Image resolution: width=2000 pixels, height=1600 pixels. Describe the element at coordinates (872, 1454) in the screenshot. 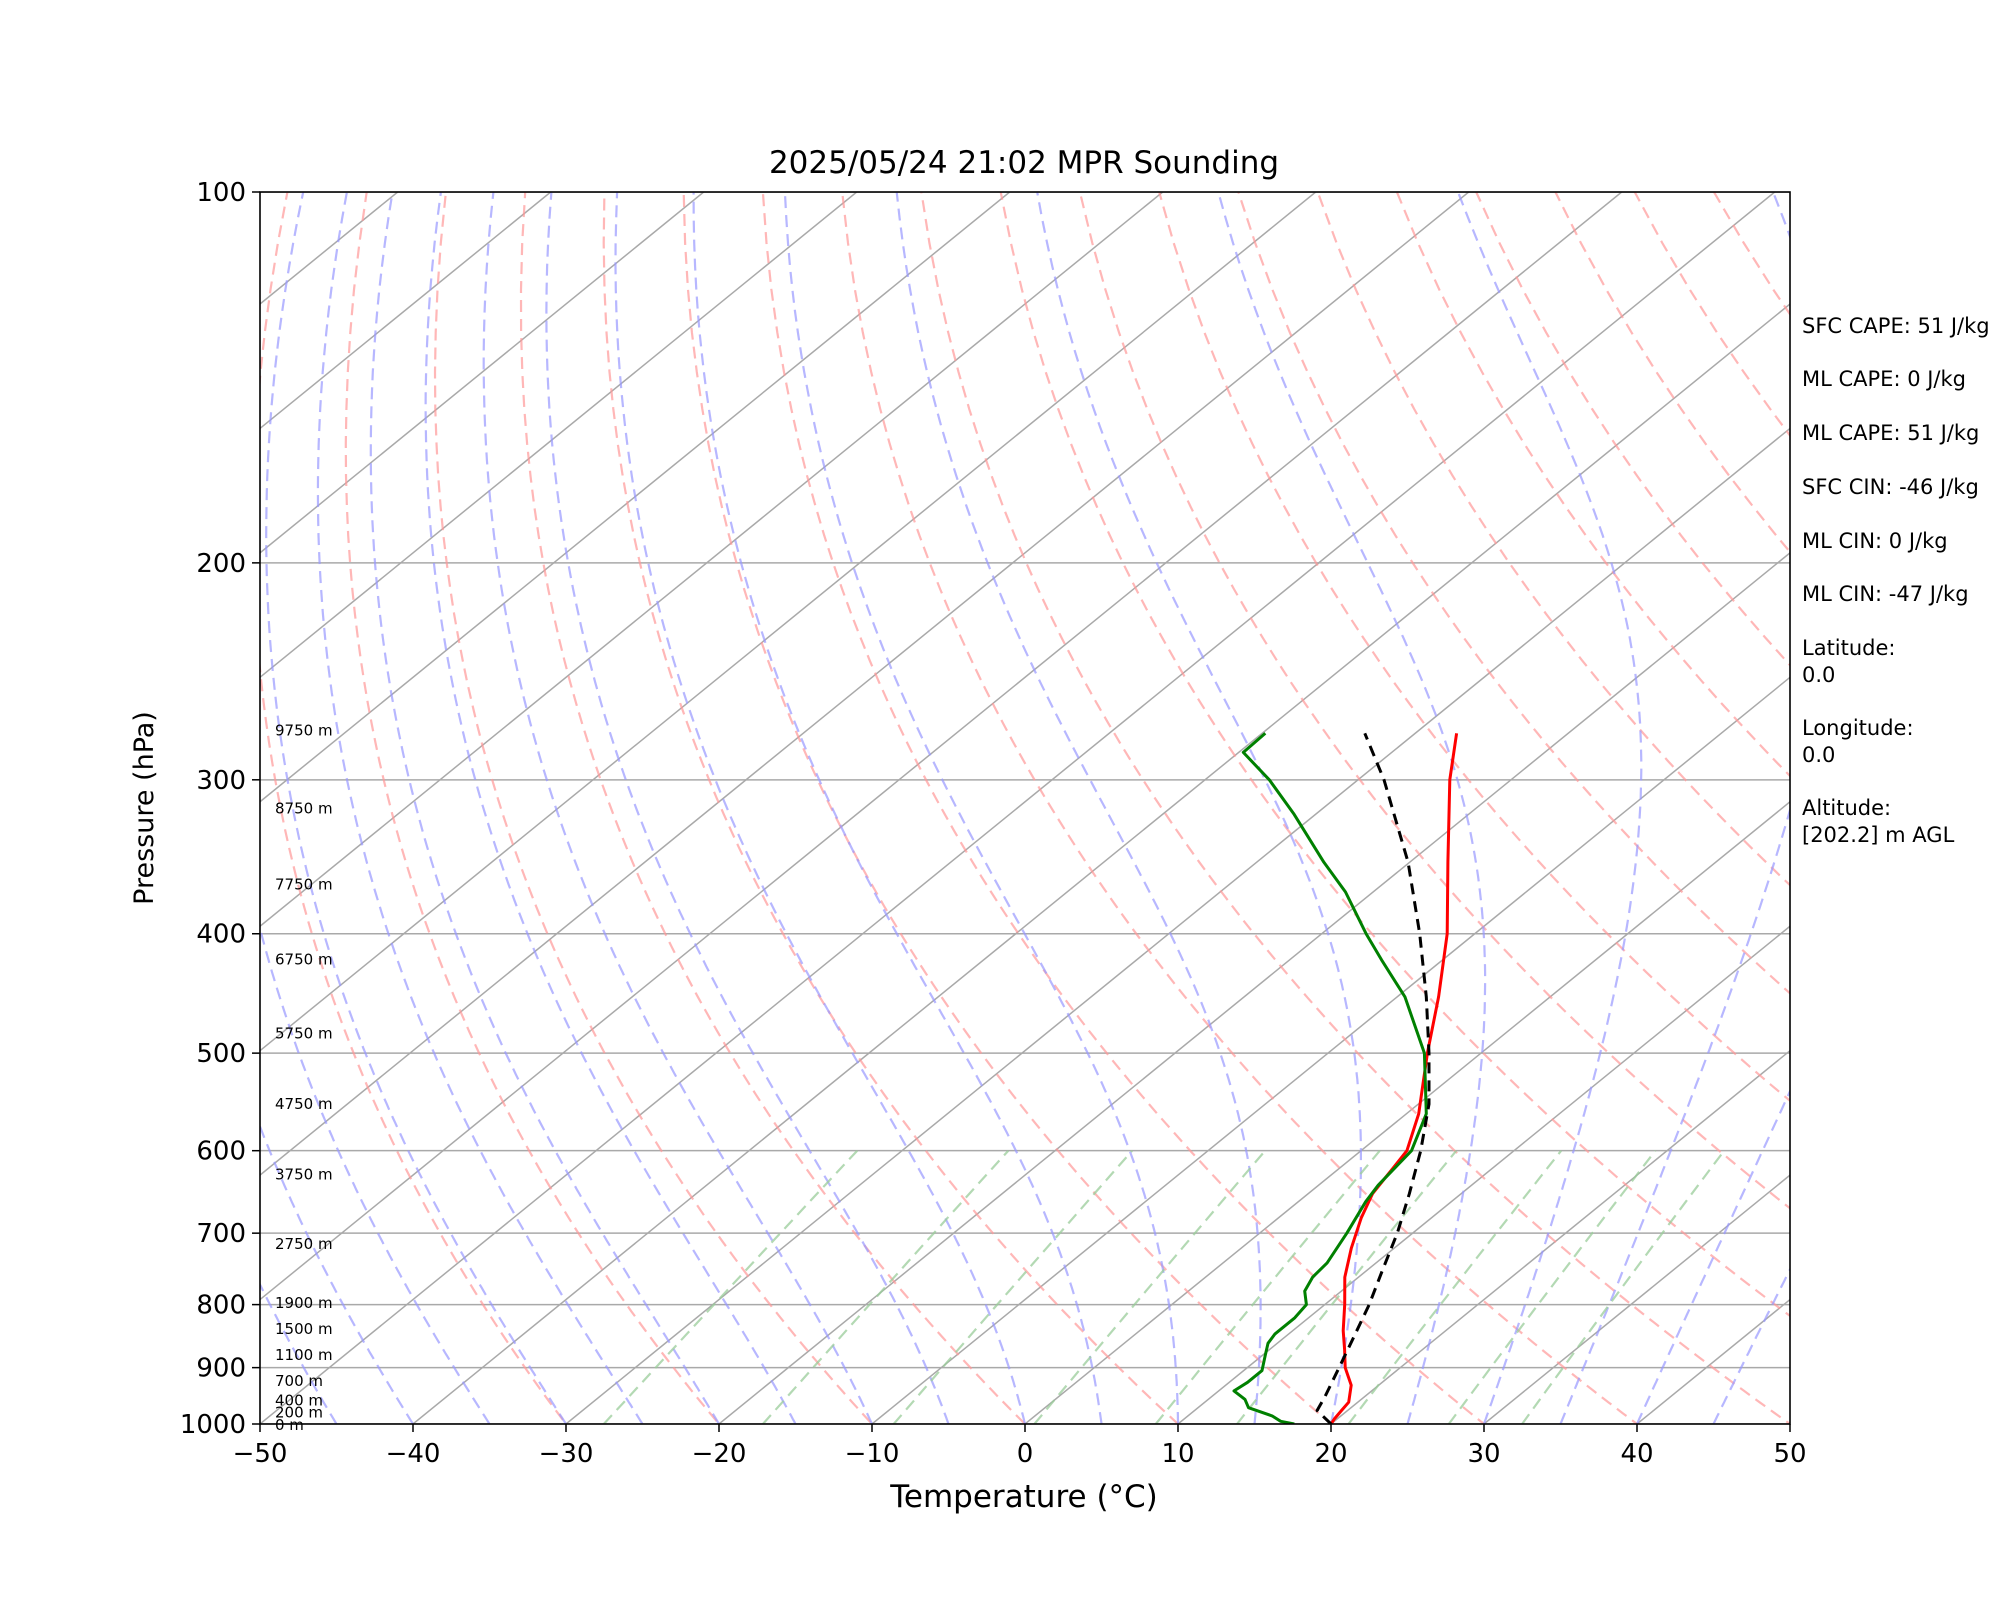

I see `x-tick-label: −10` at that location.